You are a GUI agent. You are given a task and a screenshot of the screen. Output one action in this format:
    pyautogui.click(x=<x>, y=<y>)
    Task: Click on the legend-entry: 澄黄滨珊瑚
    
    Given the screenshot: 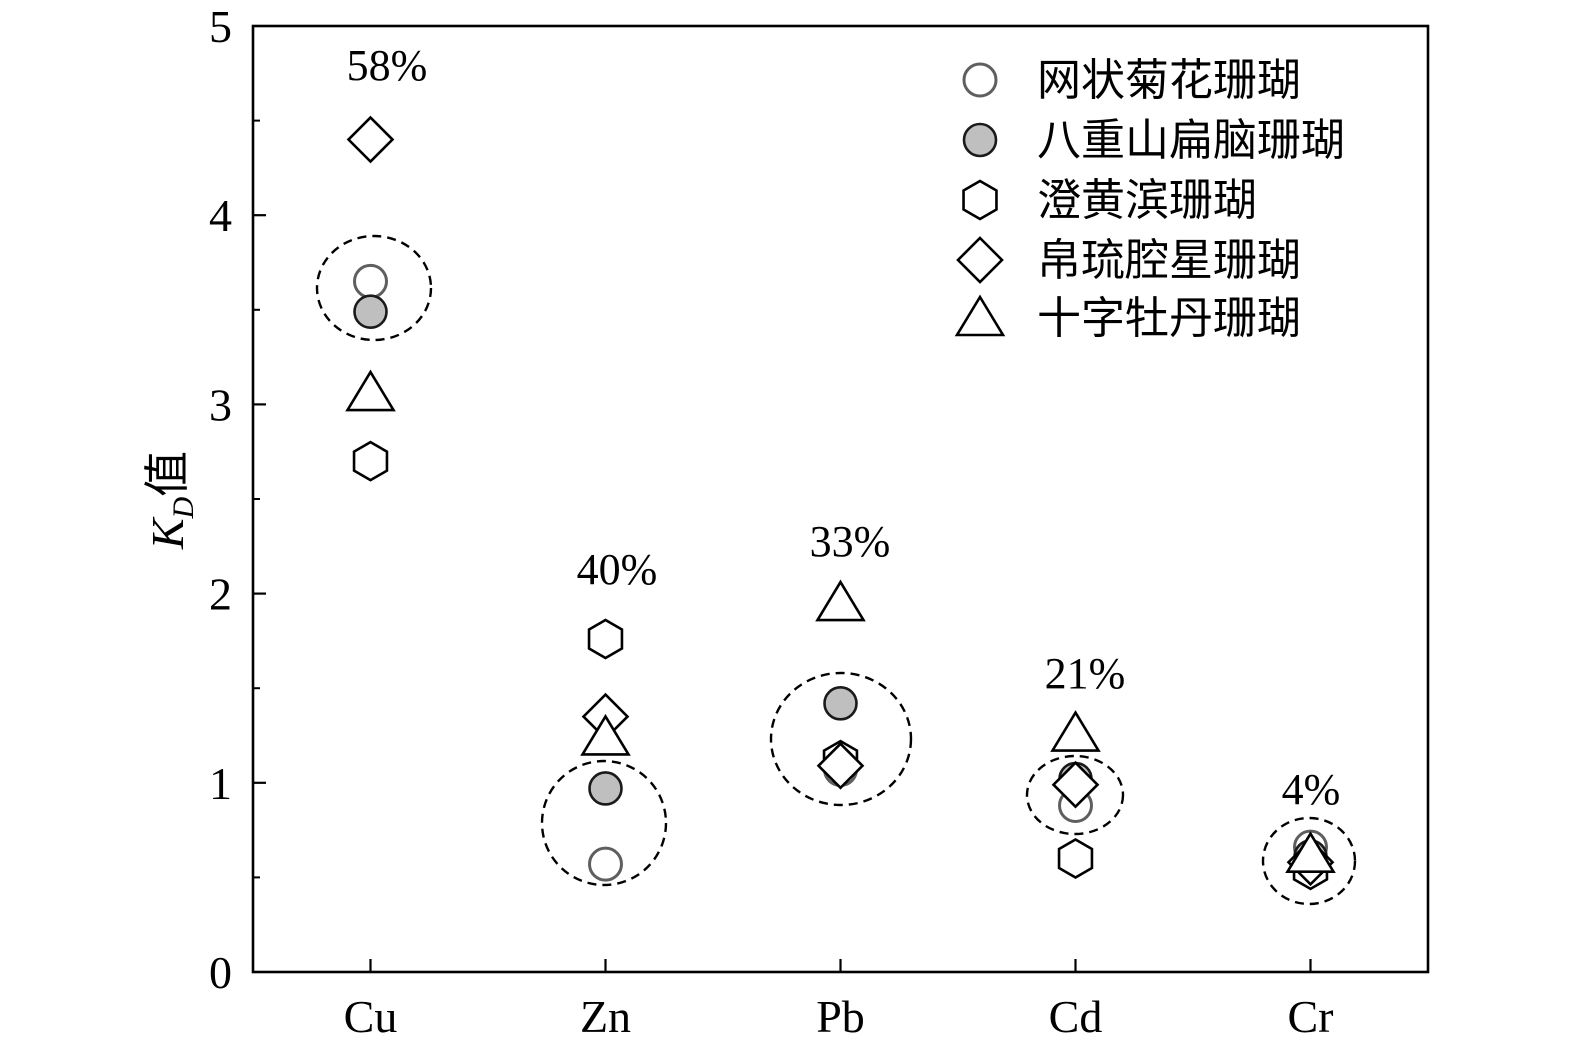 What is the action you would take?
    pyautogui.click(x=1109, y=200)
    